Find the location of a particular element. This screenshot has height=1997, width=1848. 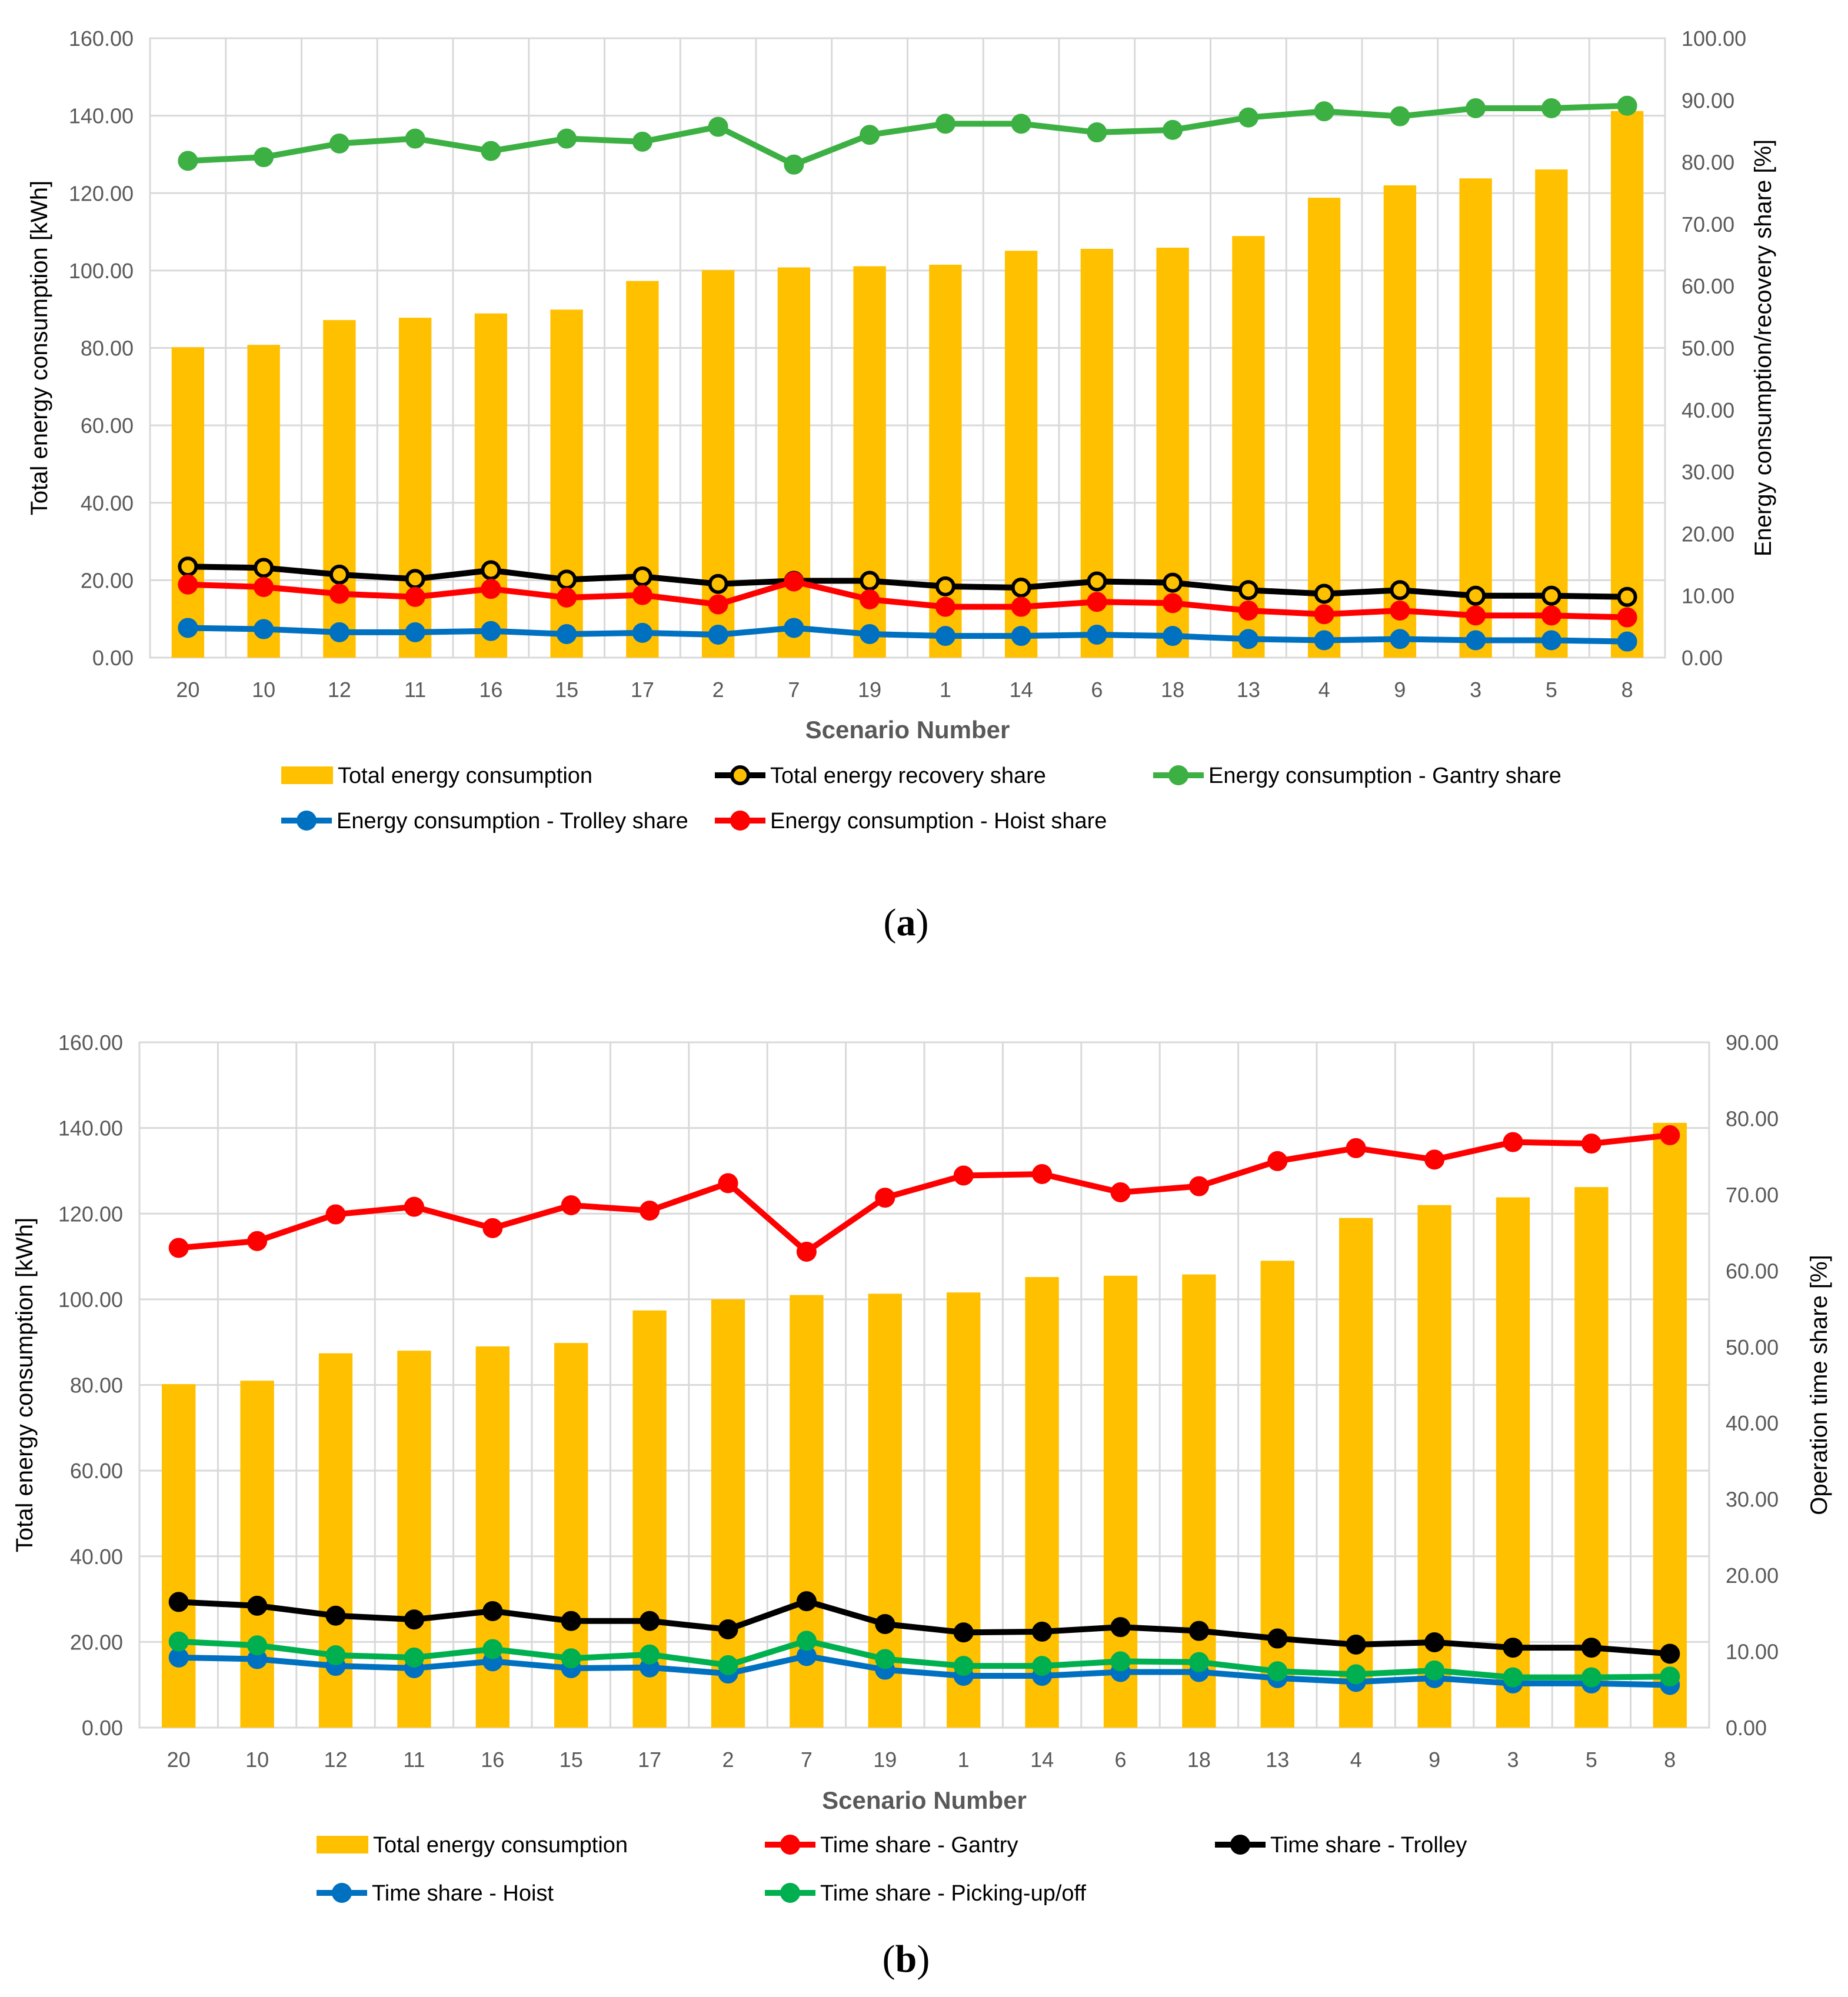

legend-label: Total energy consumption is located at coordinates (465, 776).